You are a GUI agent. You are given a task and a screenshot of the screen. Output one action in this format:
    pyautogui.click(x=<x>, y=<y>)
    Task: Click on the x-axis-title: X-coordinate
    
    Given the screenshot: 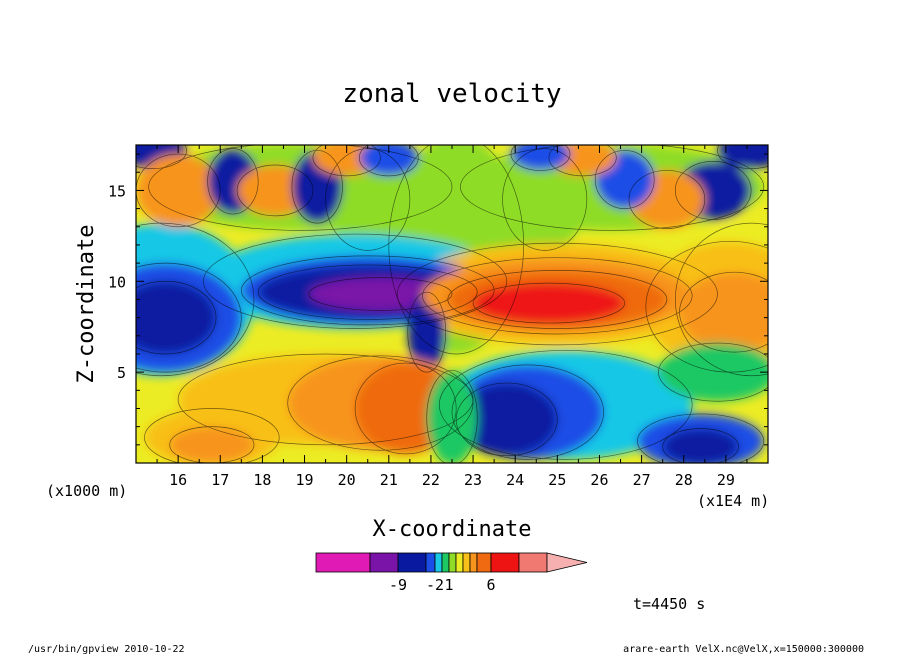 What is the action you would take?
    pyautogui.click(x=452, y=529)
    